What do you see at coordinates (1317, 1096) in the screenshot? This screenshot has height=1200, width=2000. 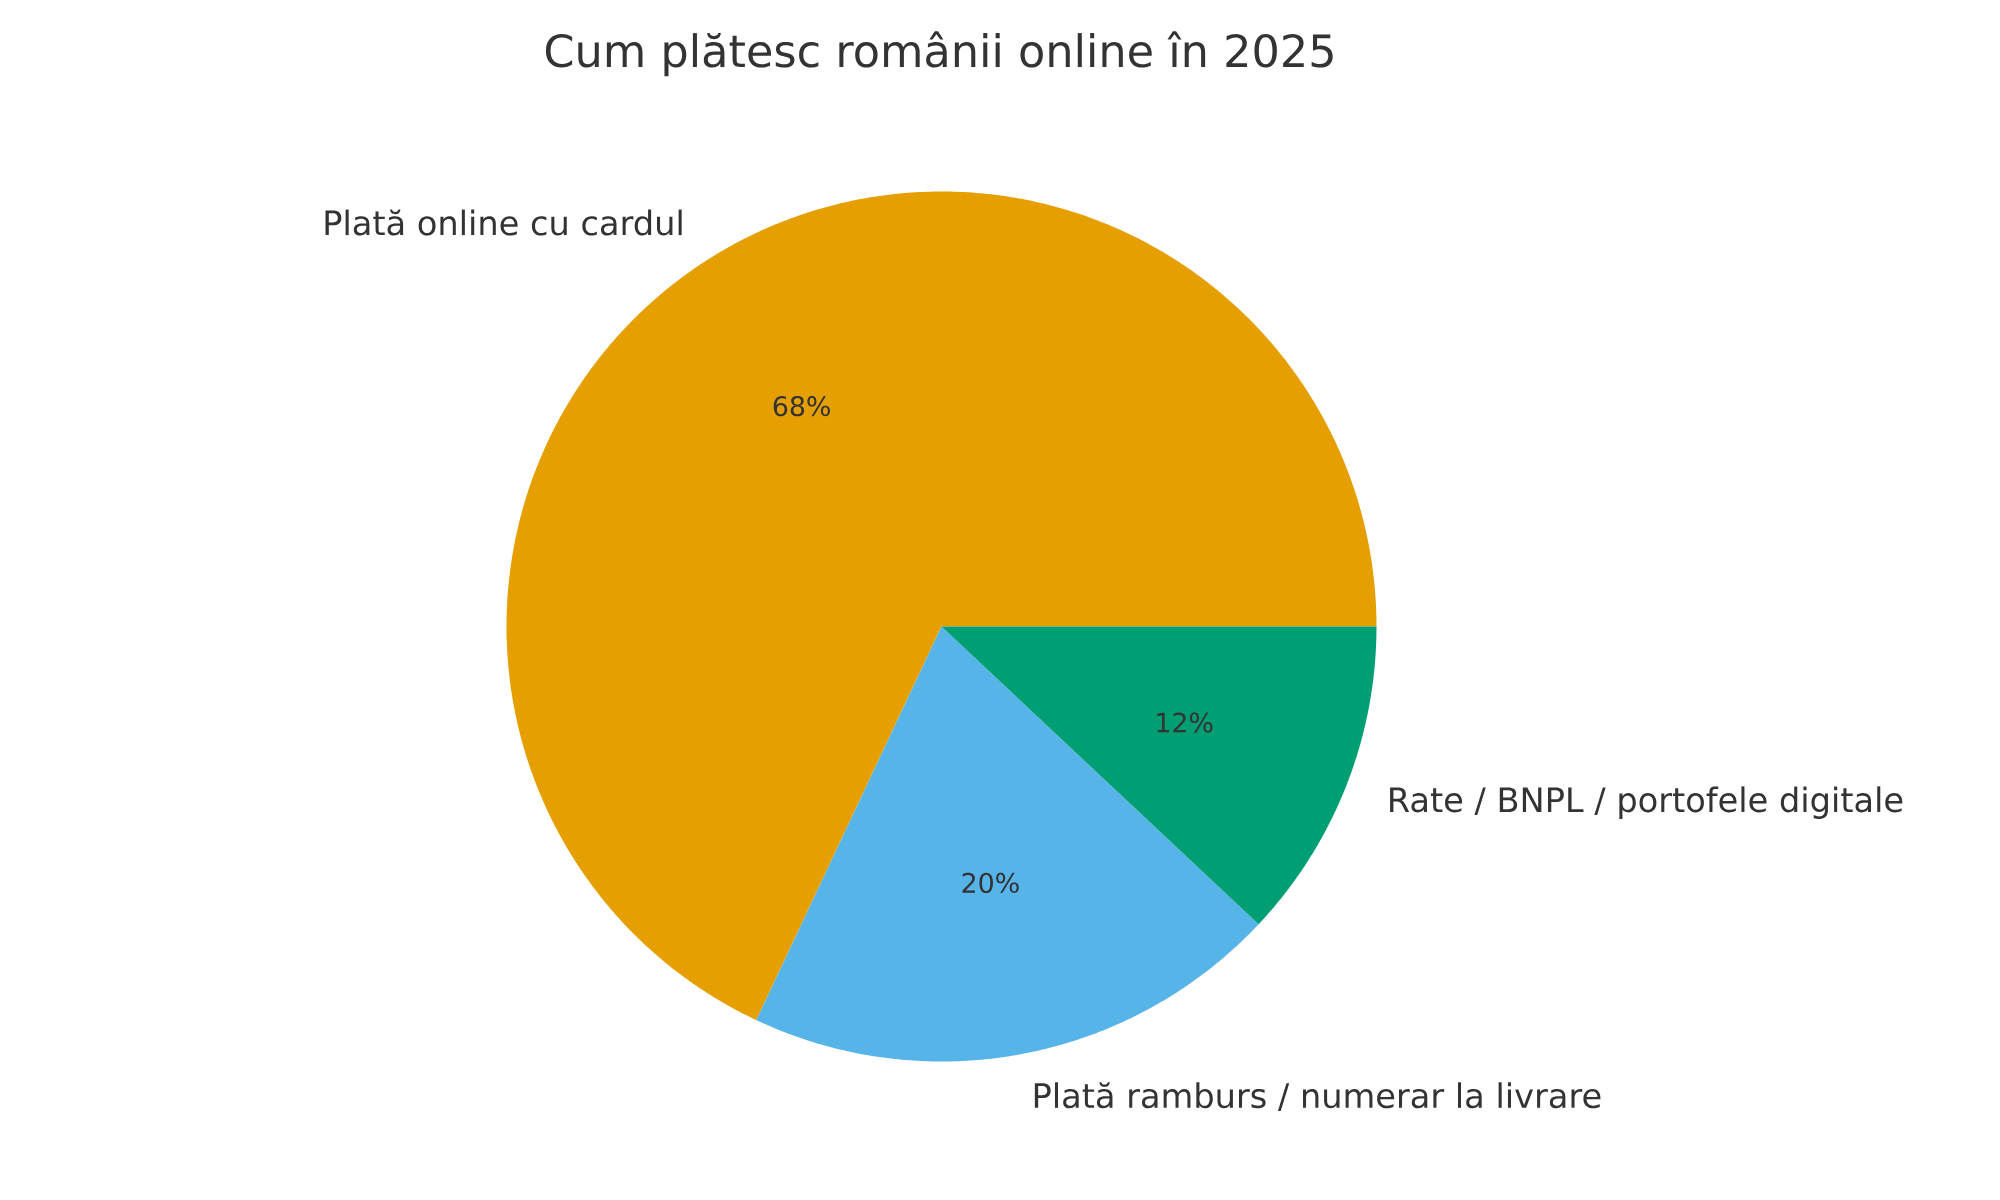 I see `slice-label: Plată ramburs / numerar la livrare` at bounding box center [1317, 1096].